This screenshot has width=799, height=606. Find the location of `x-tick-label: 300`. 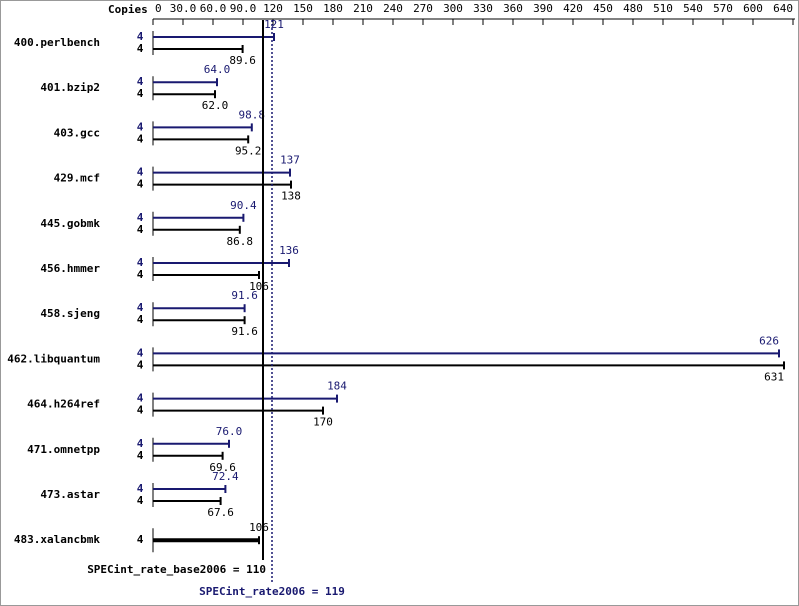

x-tick-label: 300 is located at coordinates (453, 8).